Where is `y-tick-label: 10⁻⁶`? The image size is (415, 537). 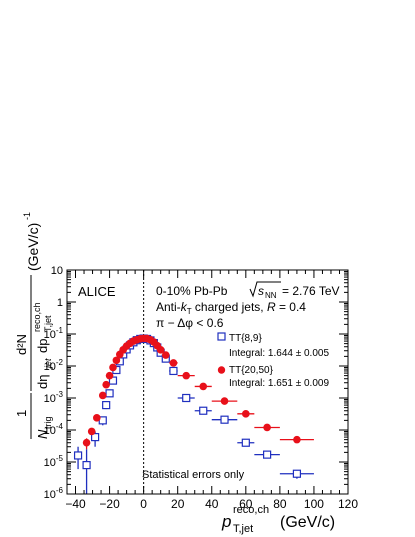
y-tick-label: 10⁻⁶ is located at coordinates (54, 493).